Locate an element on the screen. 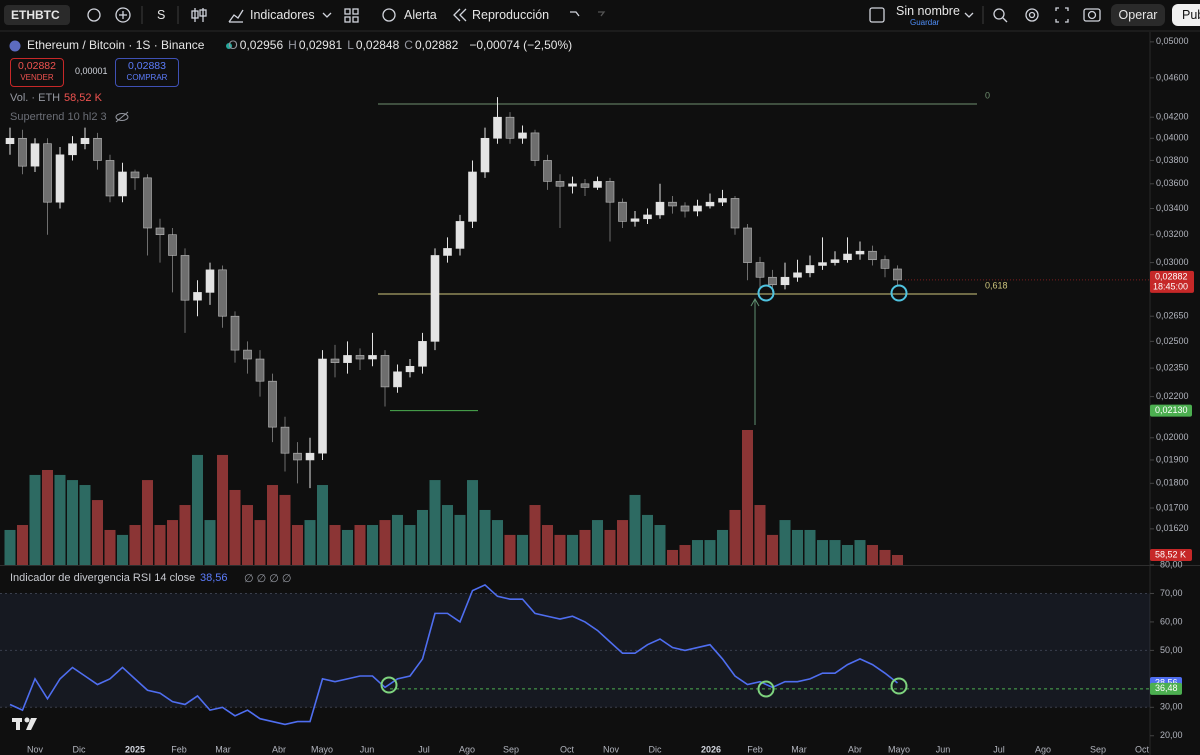 The width and height of the screenshot is (1200, 755). chart-title: Ethereum / Bitcoin · 1S · Binance is located at coordinates (116, 45).